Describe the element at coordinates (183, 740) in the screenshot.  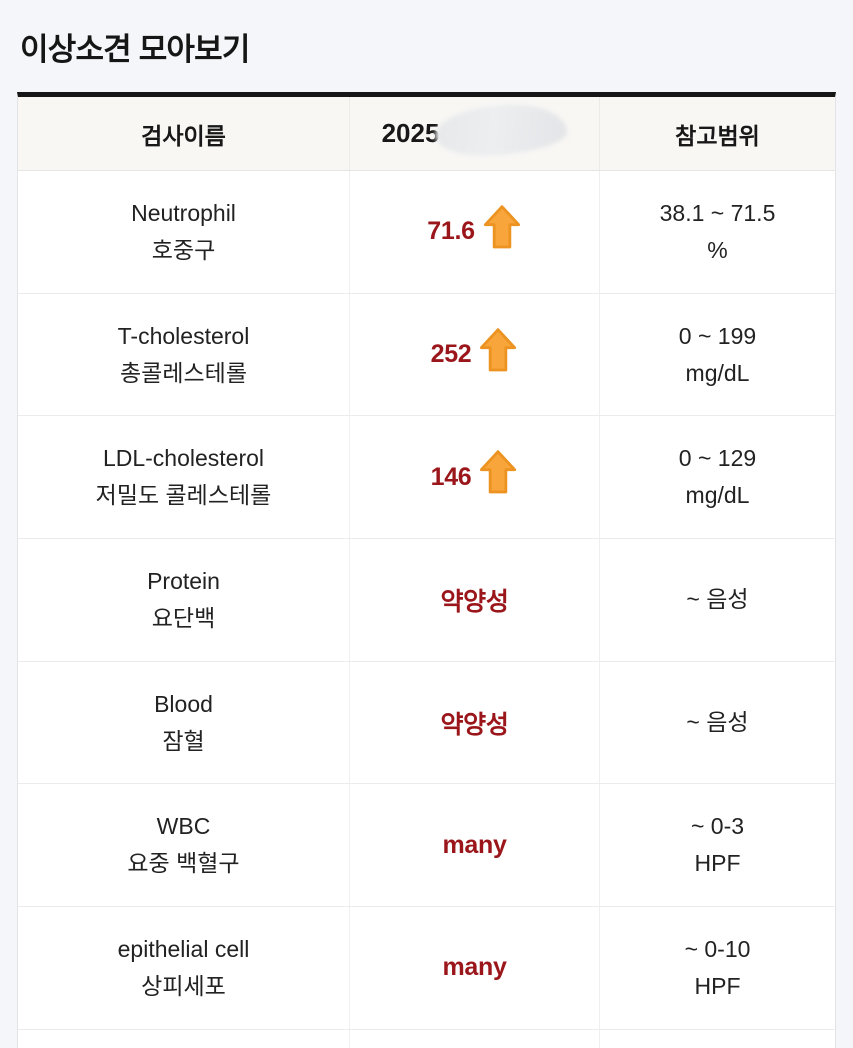
I see `test-name-ko: 잠혈` at that location.